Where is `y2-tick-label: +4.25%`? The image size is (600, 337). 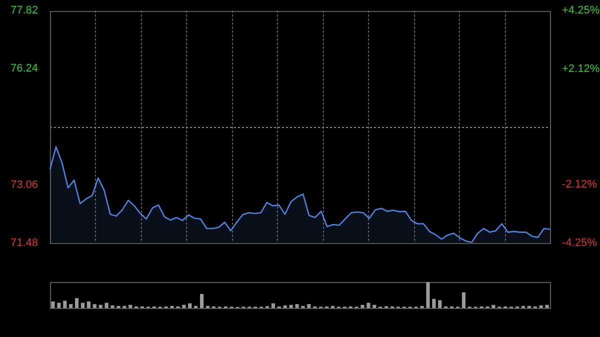 y2-tick-label: +4.25% is located at coordinates (581, 10).